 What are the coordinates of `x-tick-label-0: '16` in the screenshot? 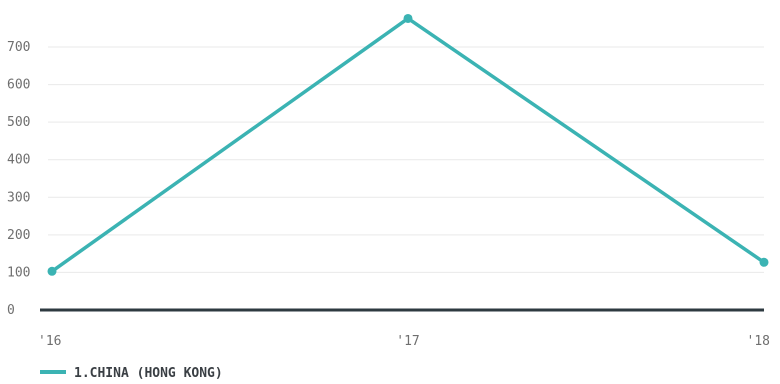 It's located at (49, 341).